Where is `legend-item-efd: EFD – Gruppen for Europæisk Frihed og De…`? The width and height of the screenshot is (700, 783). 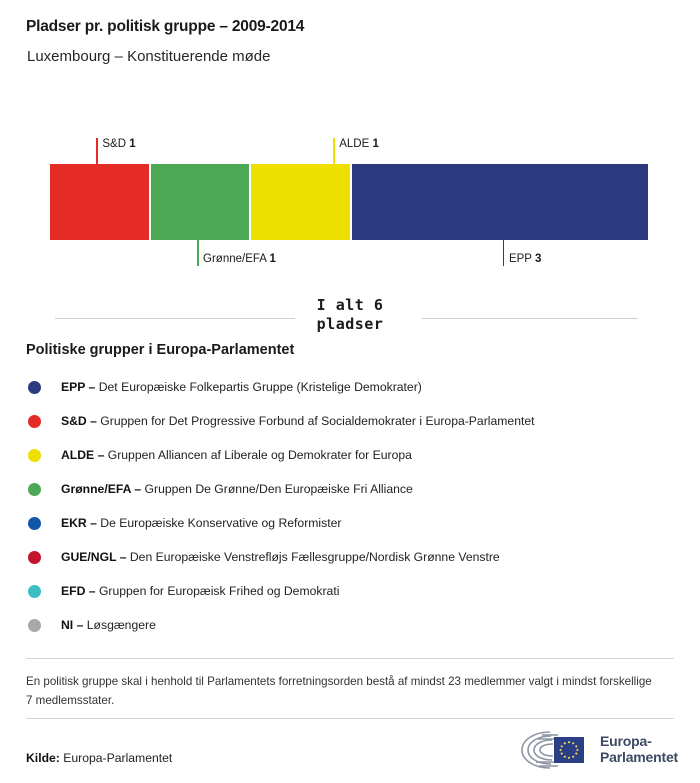 legend-item-efd: EFD – Gruppen for Europæisk Frihed og De… is located at coordinates (351, 591).